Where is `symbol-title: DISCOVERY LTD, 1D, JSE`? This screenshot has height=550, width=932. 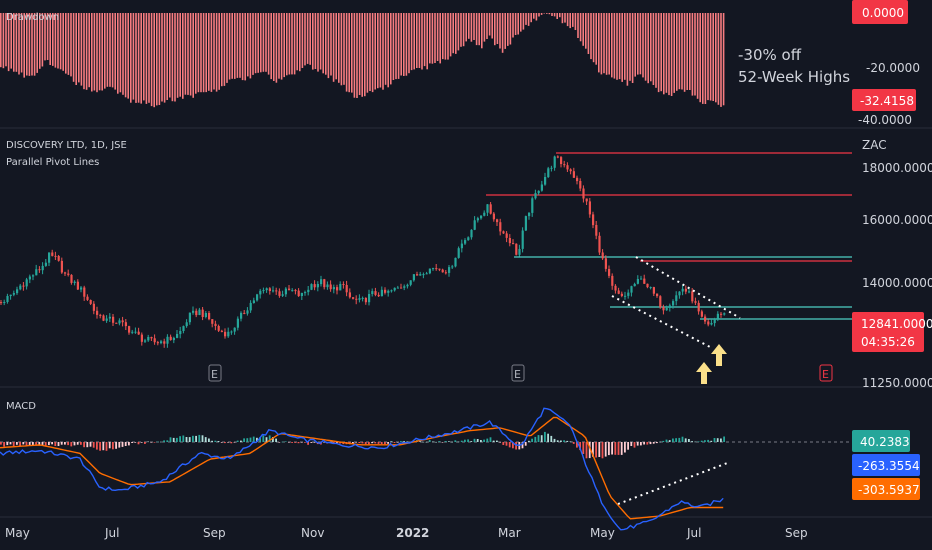 symbol-title: DISCOVERY LTD, 1D, JSE is located at coordinates (66, 145).